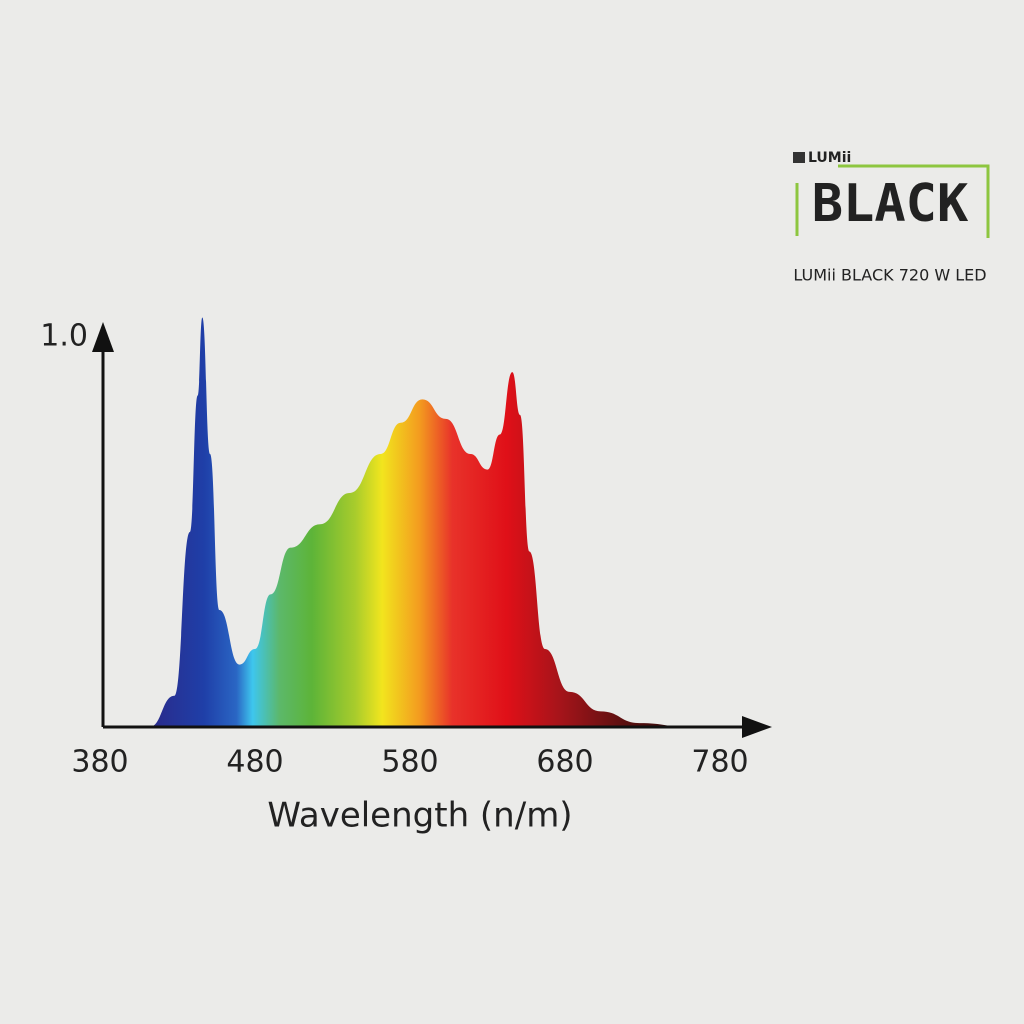 Image resolution: width=1024 pixels, height=1024 pixels. What do you see at coordinates (409, 762) in the screenshot?
I see `x-tick-label: 580` at bounding box center [409, 762].